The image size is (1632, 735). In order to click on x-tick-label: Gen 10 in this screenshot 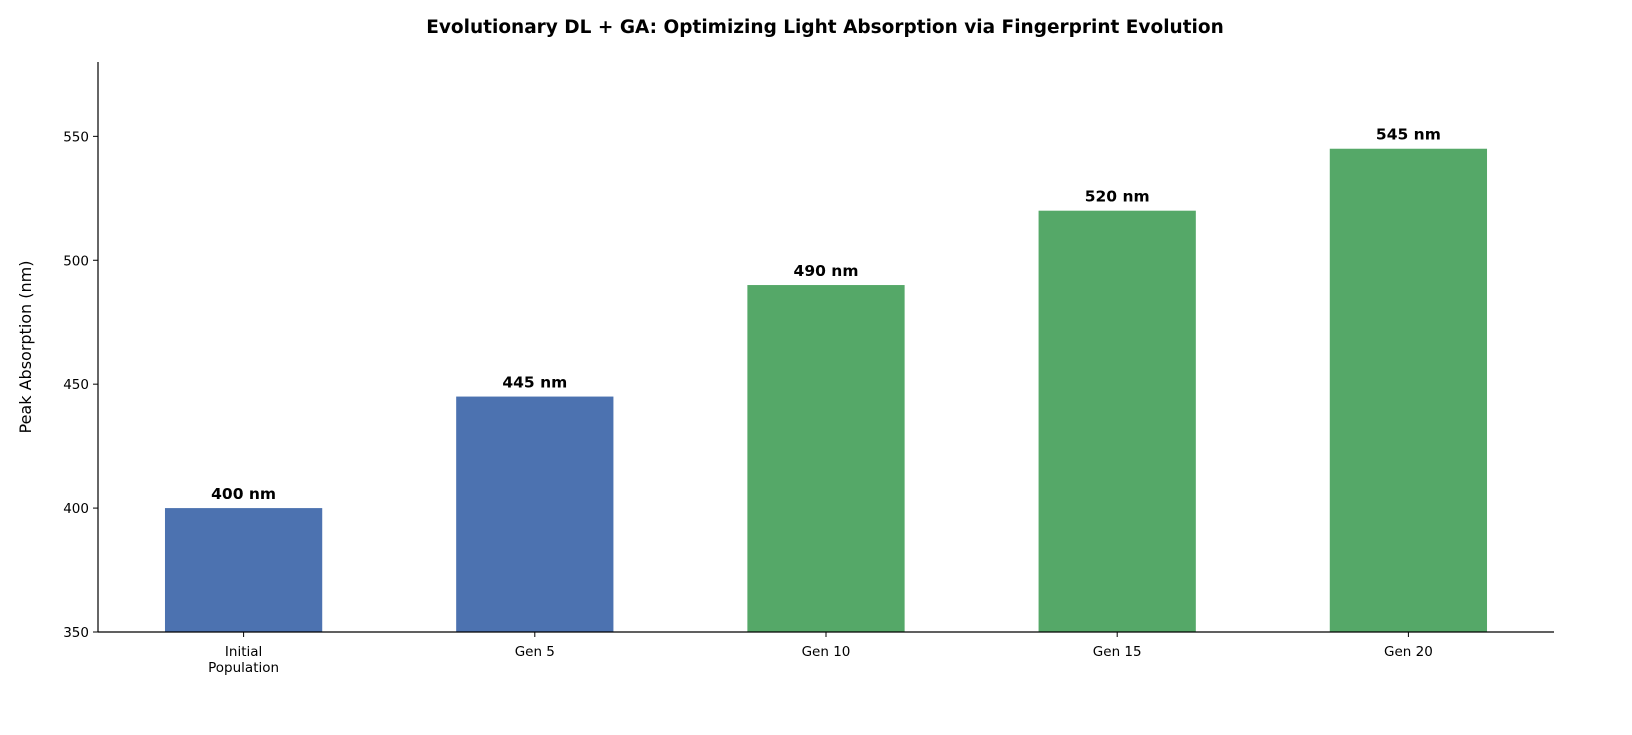, I will do `click(826, 652)`.